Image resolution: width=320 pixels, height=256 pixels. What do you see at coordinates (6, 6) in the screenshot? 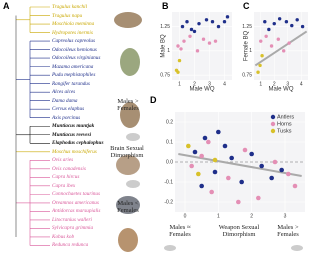
I see `panel-label: A` at bounding box center [6, 6].